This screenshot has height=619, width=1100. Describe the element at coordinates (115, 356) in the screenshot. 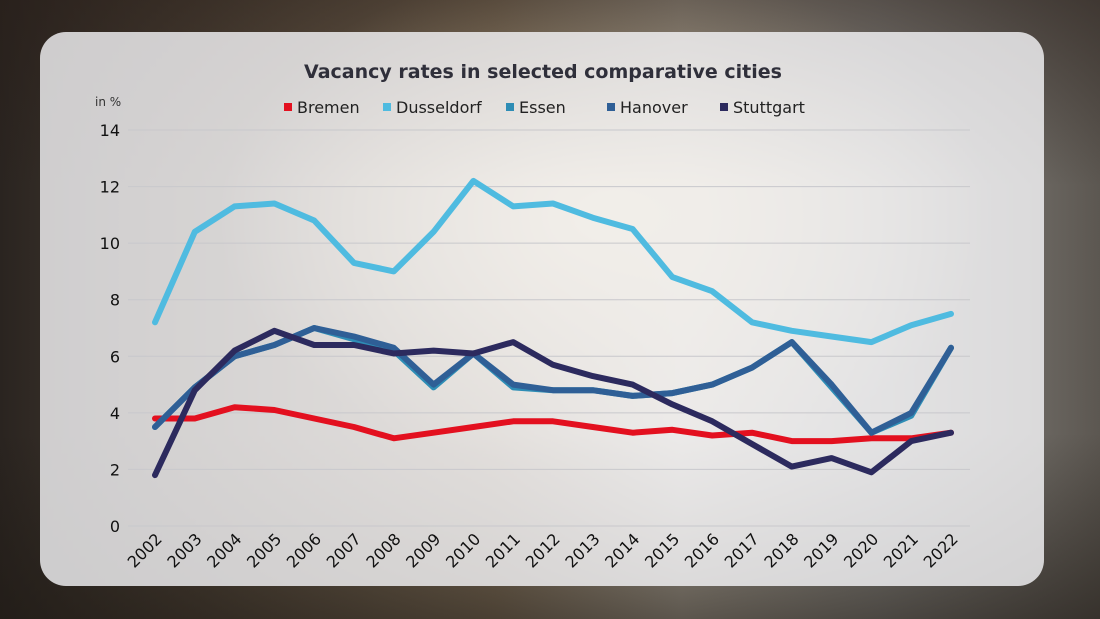

I see `y-tick-label: 6` at that location.